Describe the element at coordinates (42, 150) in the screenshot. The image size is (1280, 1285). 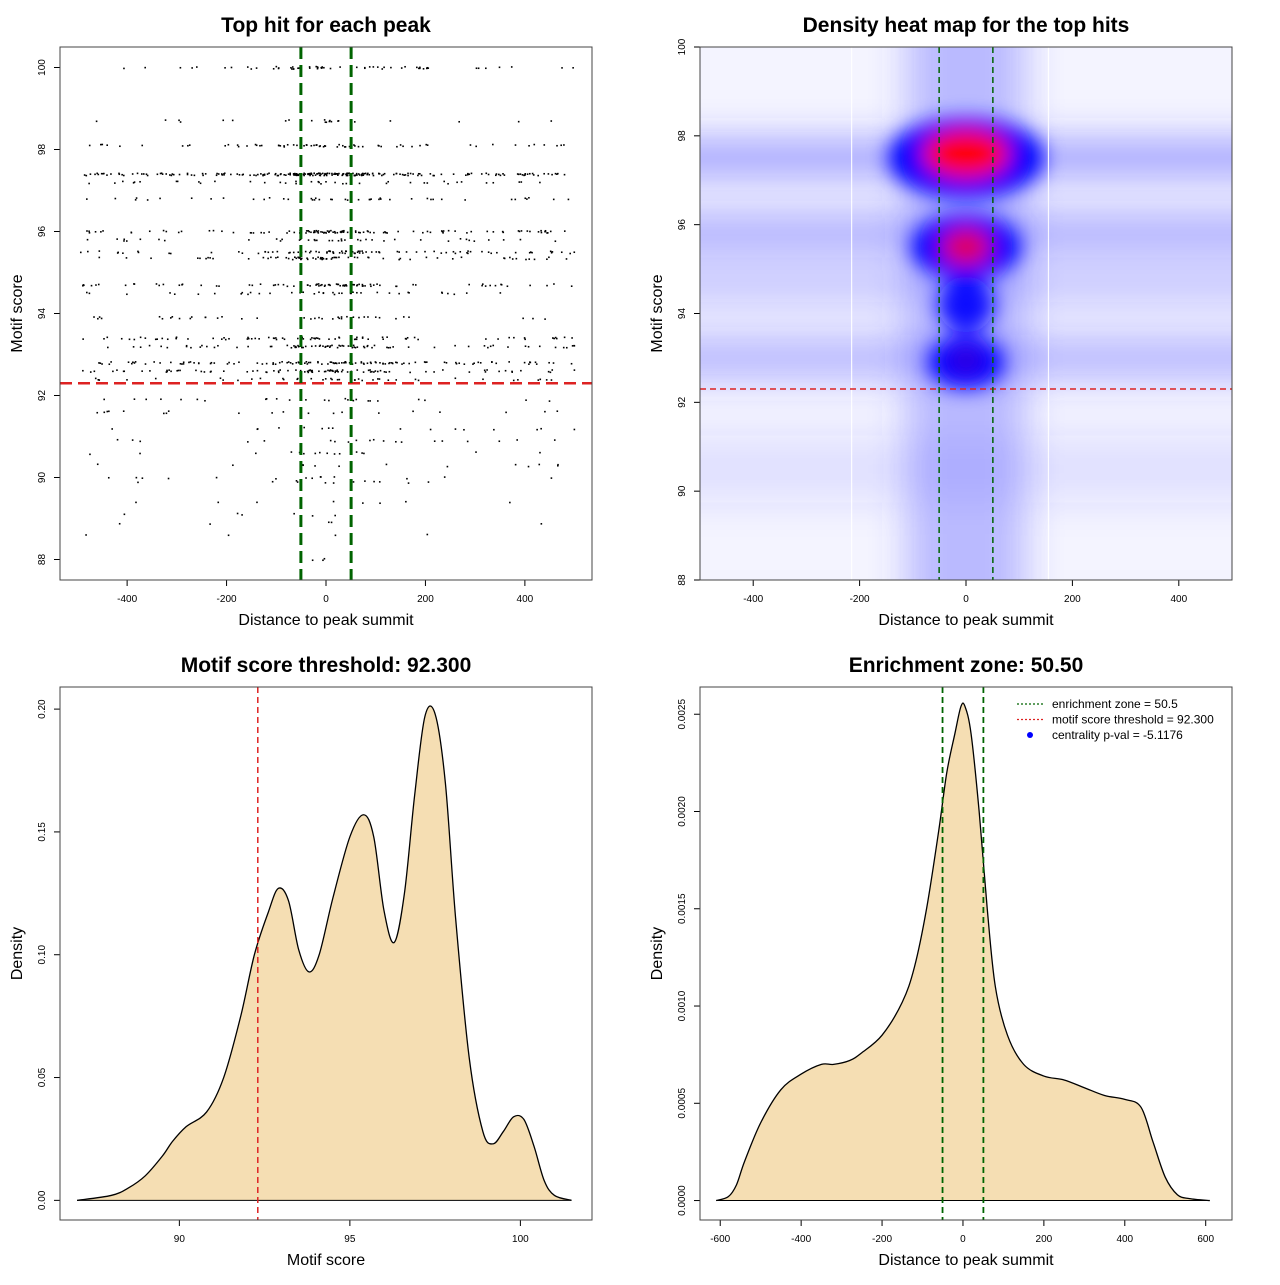
I see `y-tick-label: 98` at that location.